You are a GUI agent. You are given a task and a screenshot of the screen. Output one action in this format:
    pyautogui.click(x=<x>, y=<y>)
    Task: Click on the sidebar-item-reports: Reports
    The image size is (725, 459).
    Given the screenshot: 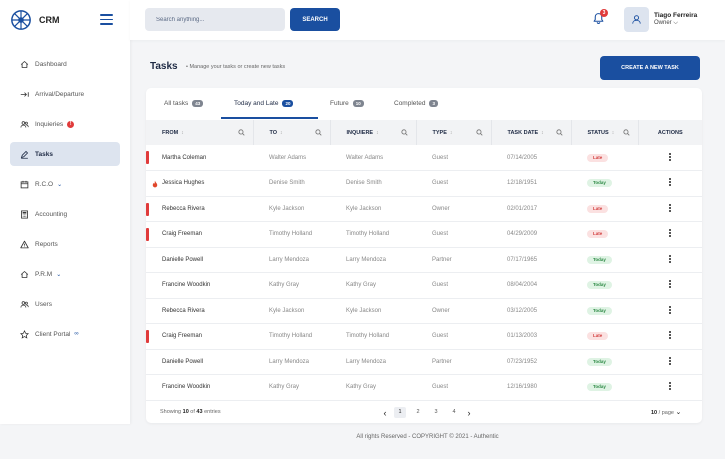 What is the action you would take?
    pyautogui.click(x=65, y=244)
    